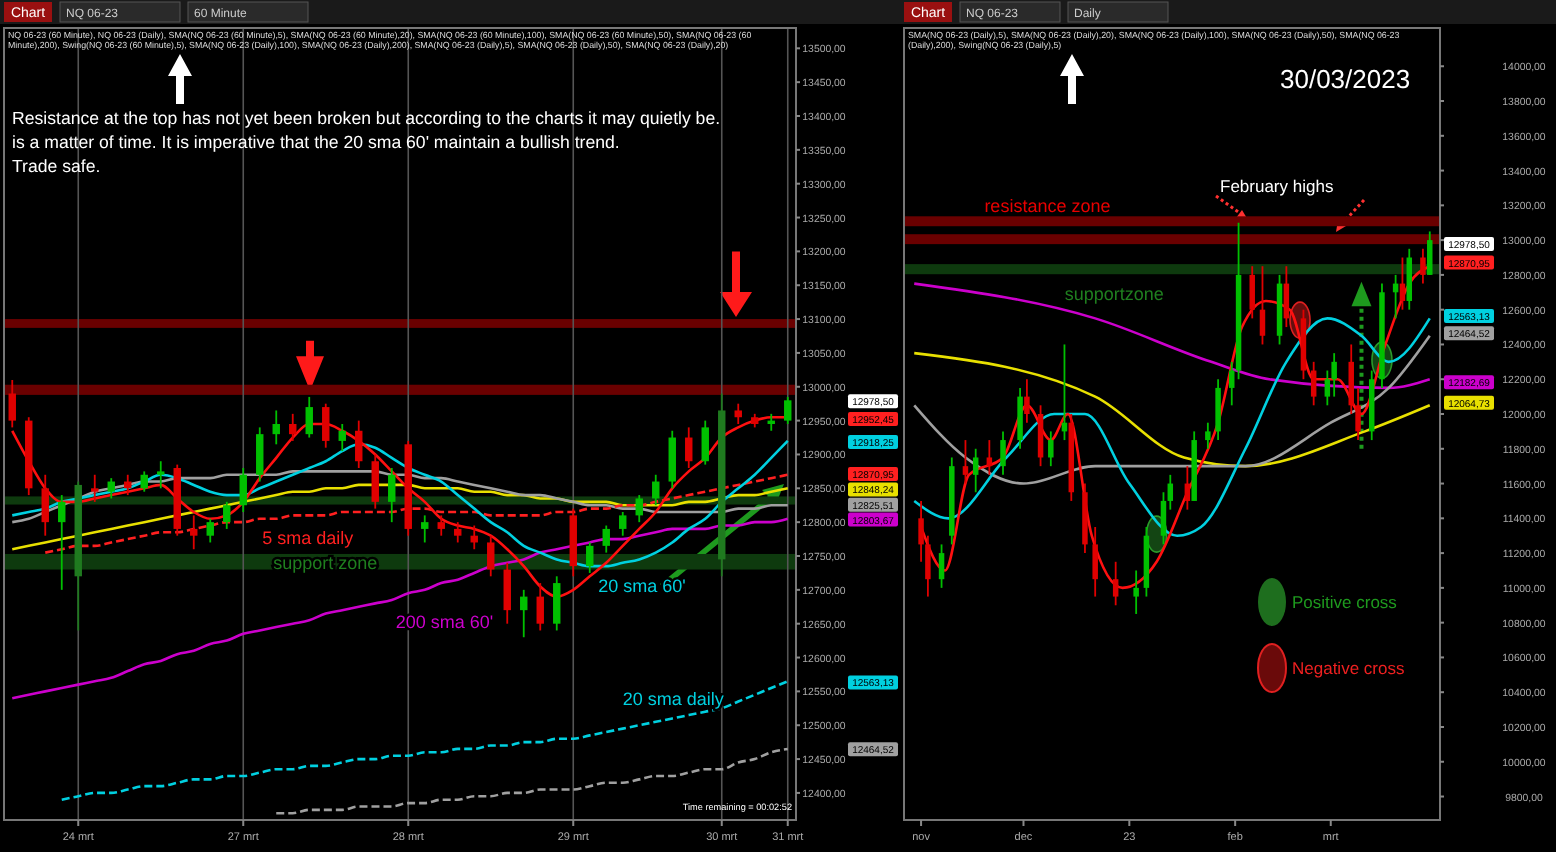  I want to click on series-label: 5 sma daily, so click(308, 538).